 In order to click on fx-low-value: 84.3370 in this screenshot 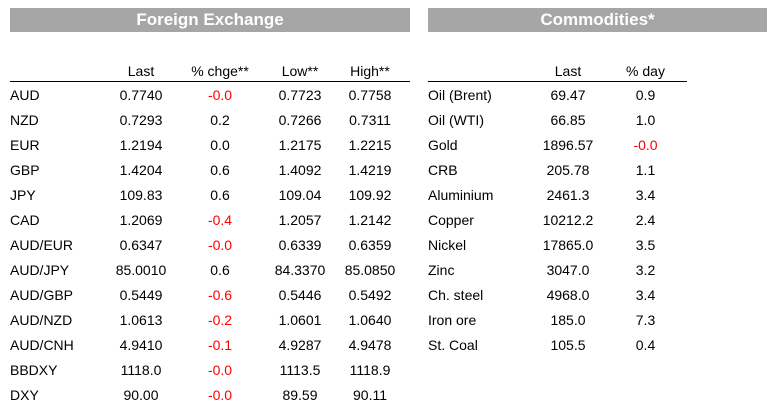, I will do `click(300, 270)`.